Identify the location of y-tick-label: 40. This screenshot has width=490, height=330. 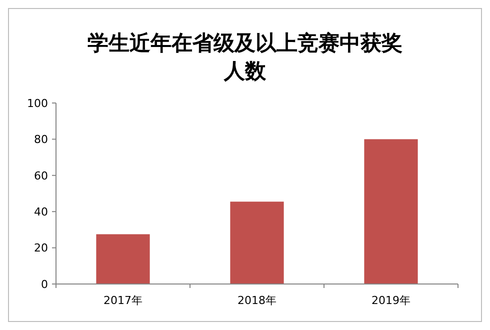
(41, 211).